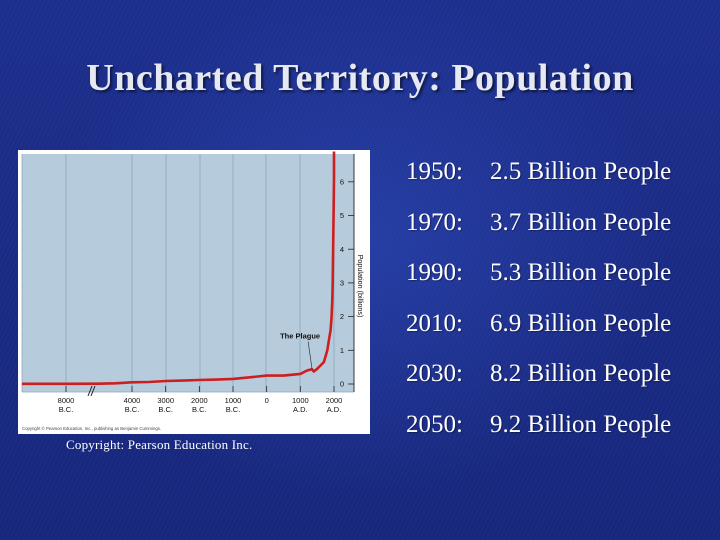 The height and width of the screenshot is (540, 720). Describe the element at coordinates (342, 215) in the screenshot. I see `y-tick-label: 5` at that location.